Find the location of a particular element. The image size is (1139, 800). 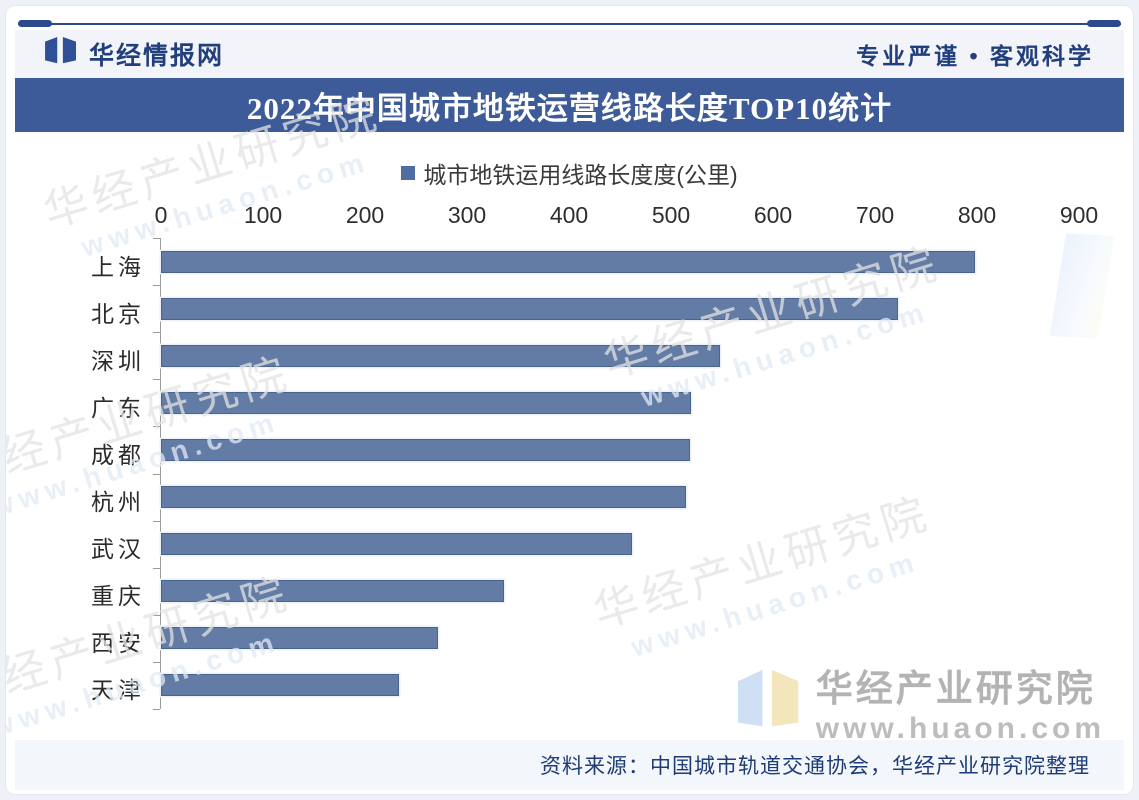

brand: 华经情报网 is located at coordinates (134, 54).